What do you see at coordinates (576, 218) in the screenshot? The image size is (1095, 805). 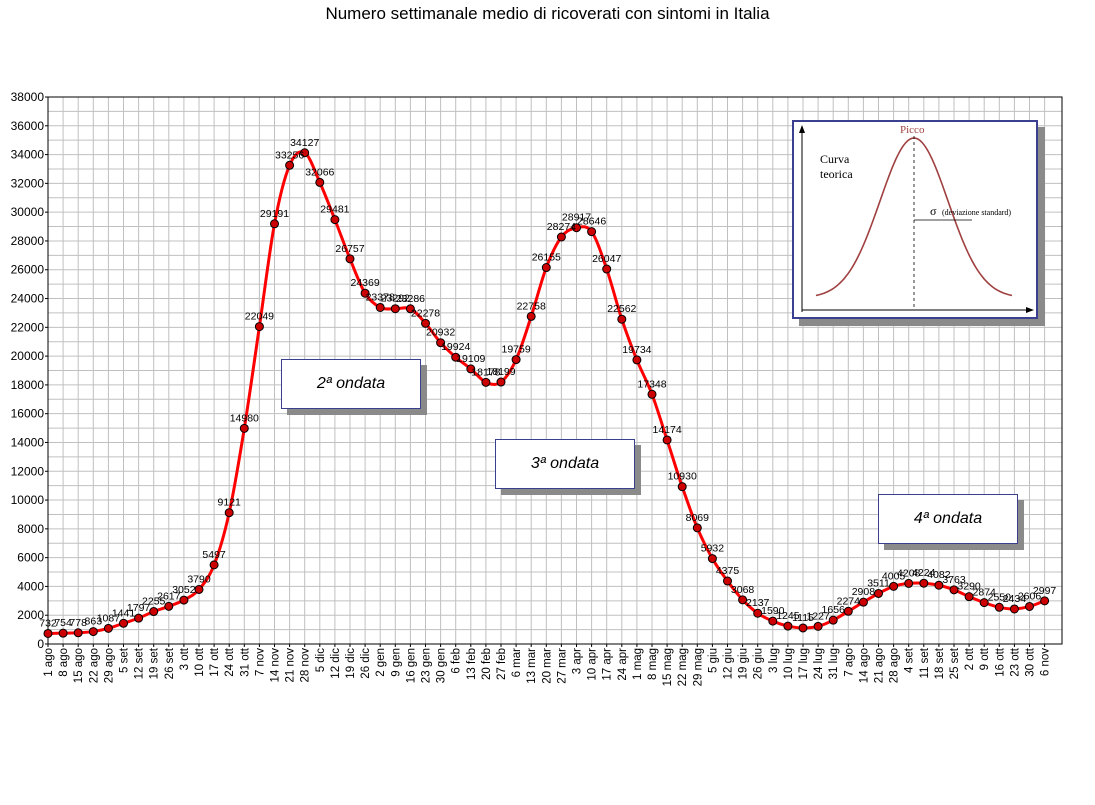 I see `data-label: 28917` at bounding box center [576, 218].